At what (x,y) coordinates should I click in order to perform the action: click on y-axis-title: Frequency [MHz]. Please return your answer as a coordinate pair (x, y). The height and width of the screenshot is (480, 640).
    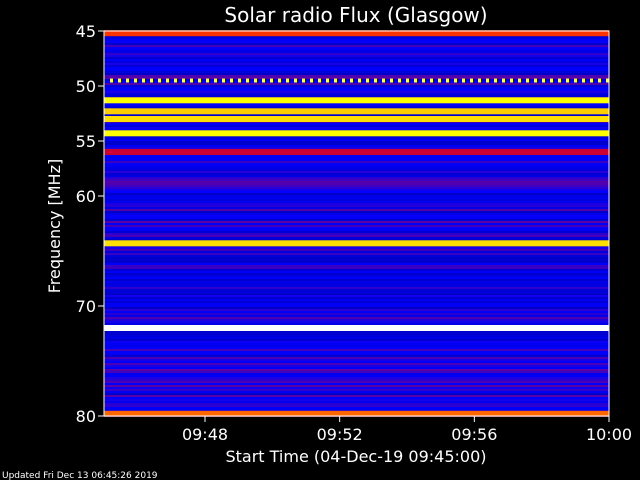
    Looking at the image, I should click on (54, 226).